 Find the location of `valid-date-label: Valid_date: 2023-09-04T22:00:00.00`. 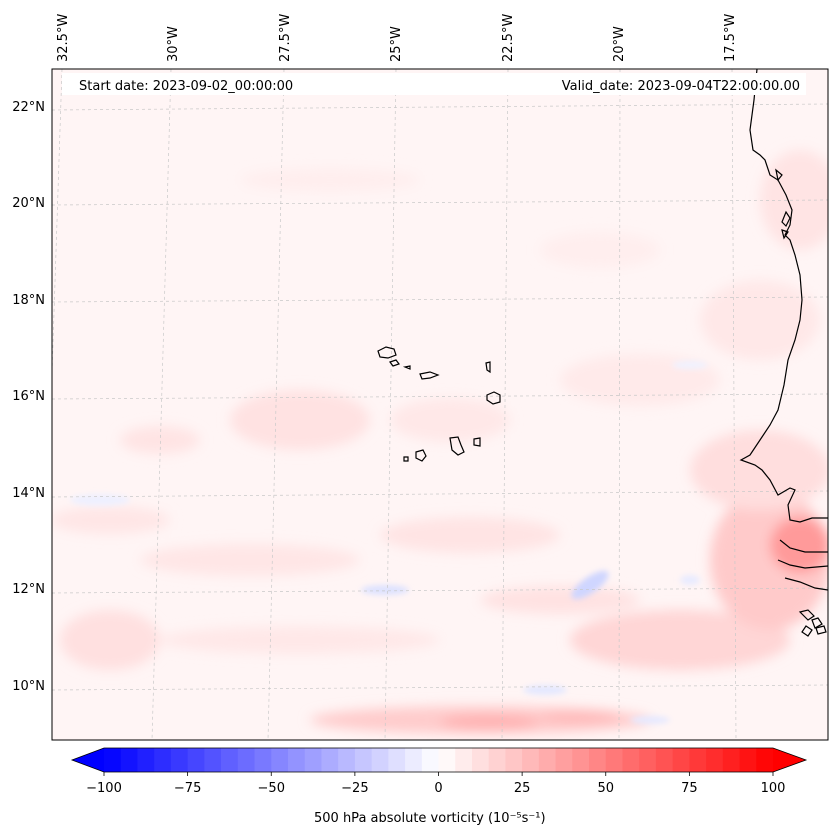

valid-date-label: Valid_date: 2023-09-04T22:00:00.00 is located at coordinates (681, 86).